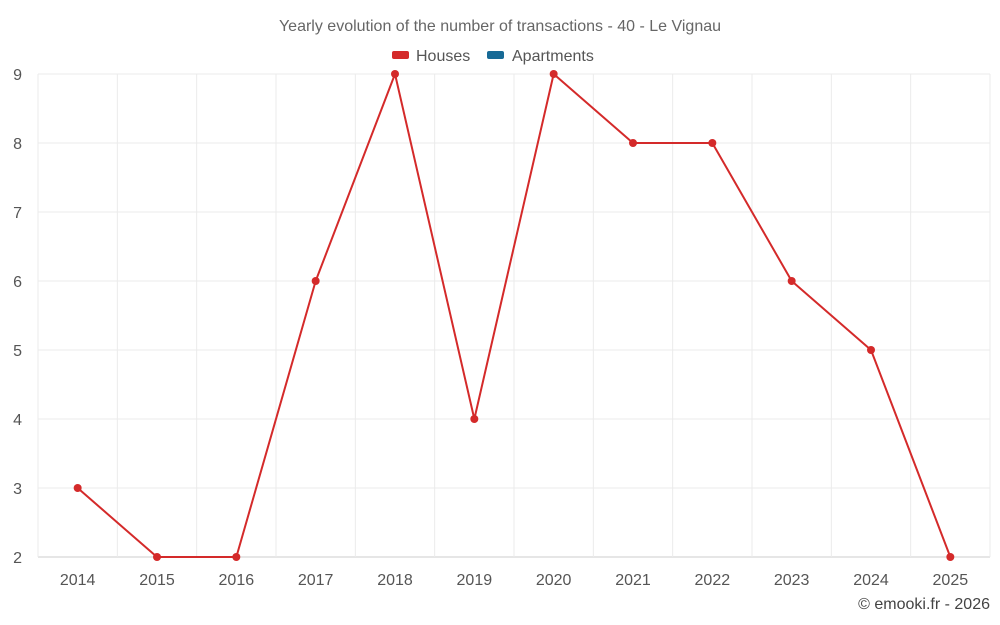  Describe the element at coordinates (871, 580) in the screenshot. I see `x-tick-label: 2024` at that location.